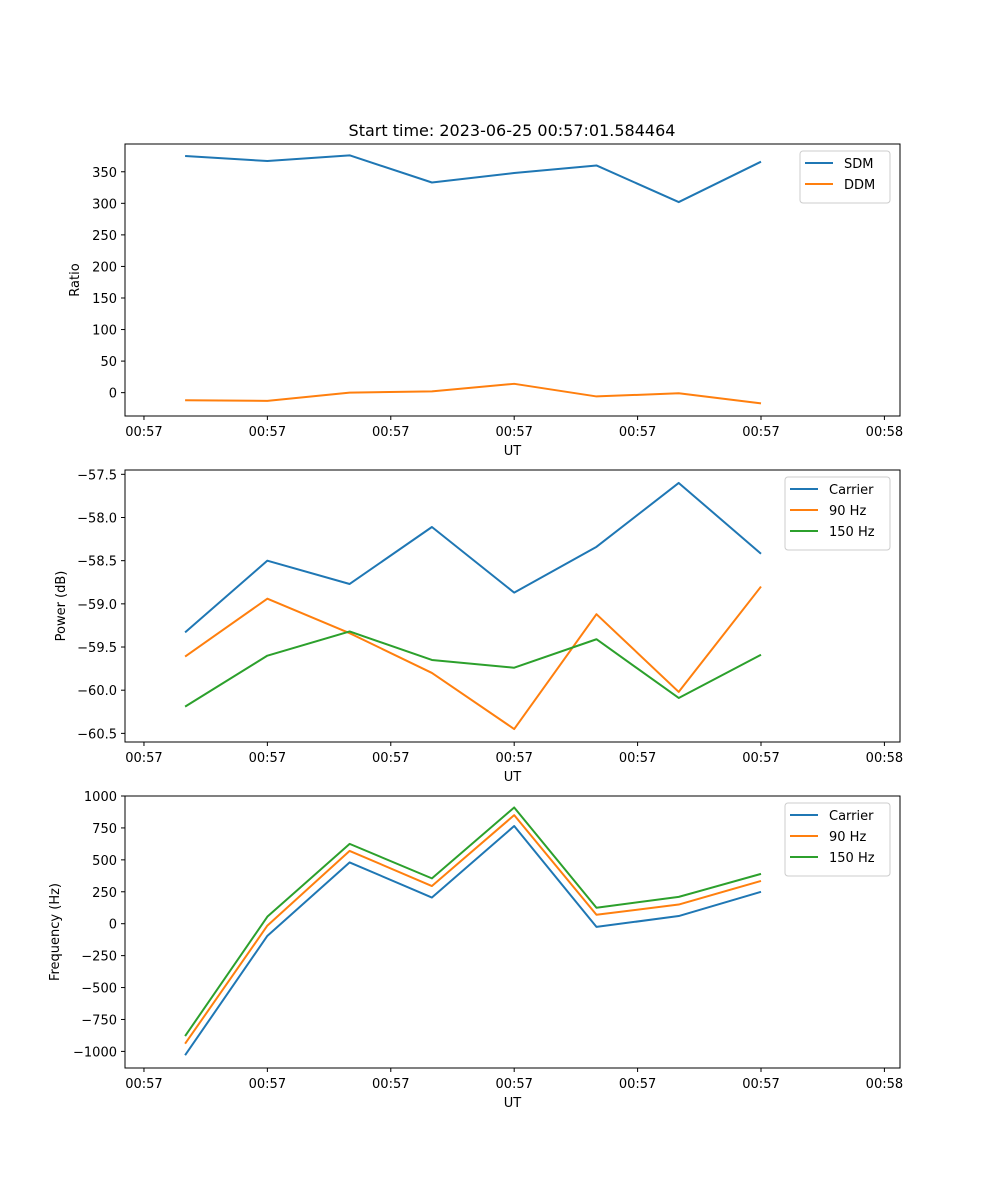  What do you see at coordinates (473, 393) in the screenshot?
I see `series-line-ddm` at bounding box center [473, 393].